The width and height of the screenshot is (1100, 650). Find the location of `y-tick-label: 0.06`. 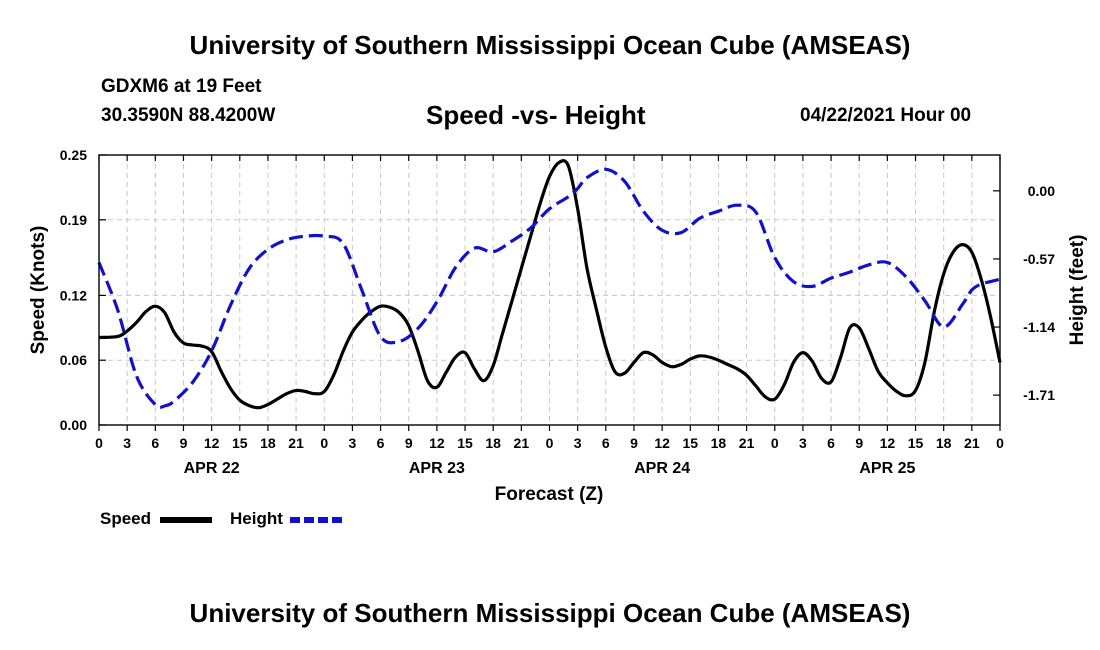

y-tick-label: 0.06 is located at coordinates (73, 360).